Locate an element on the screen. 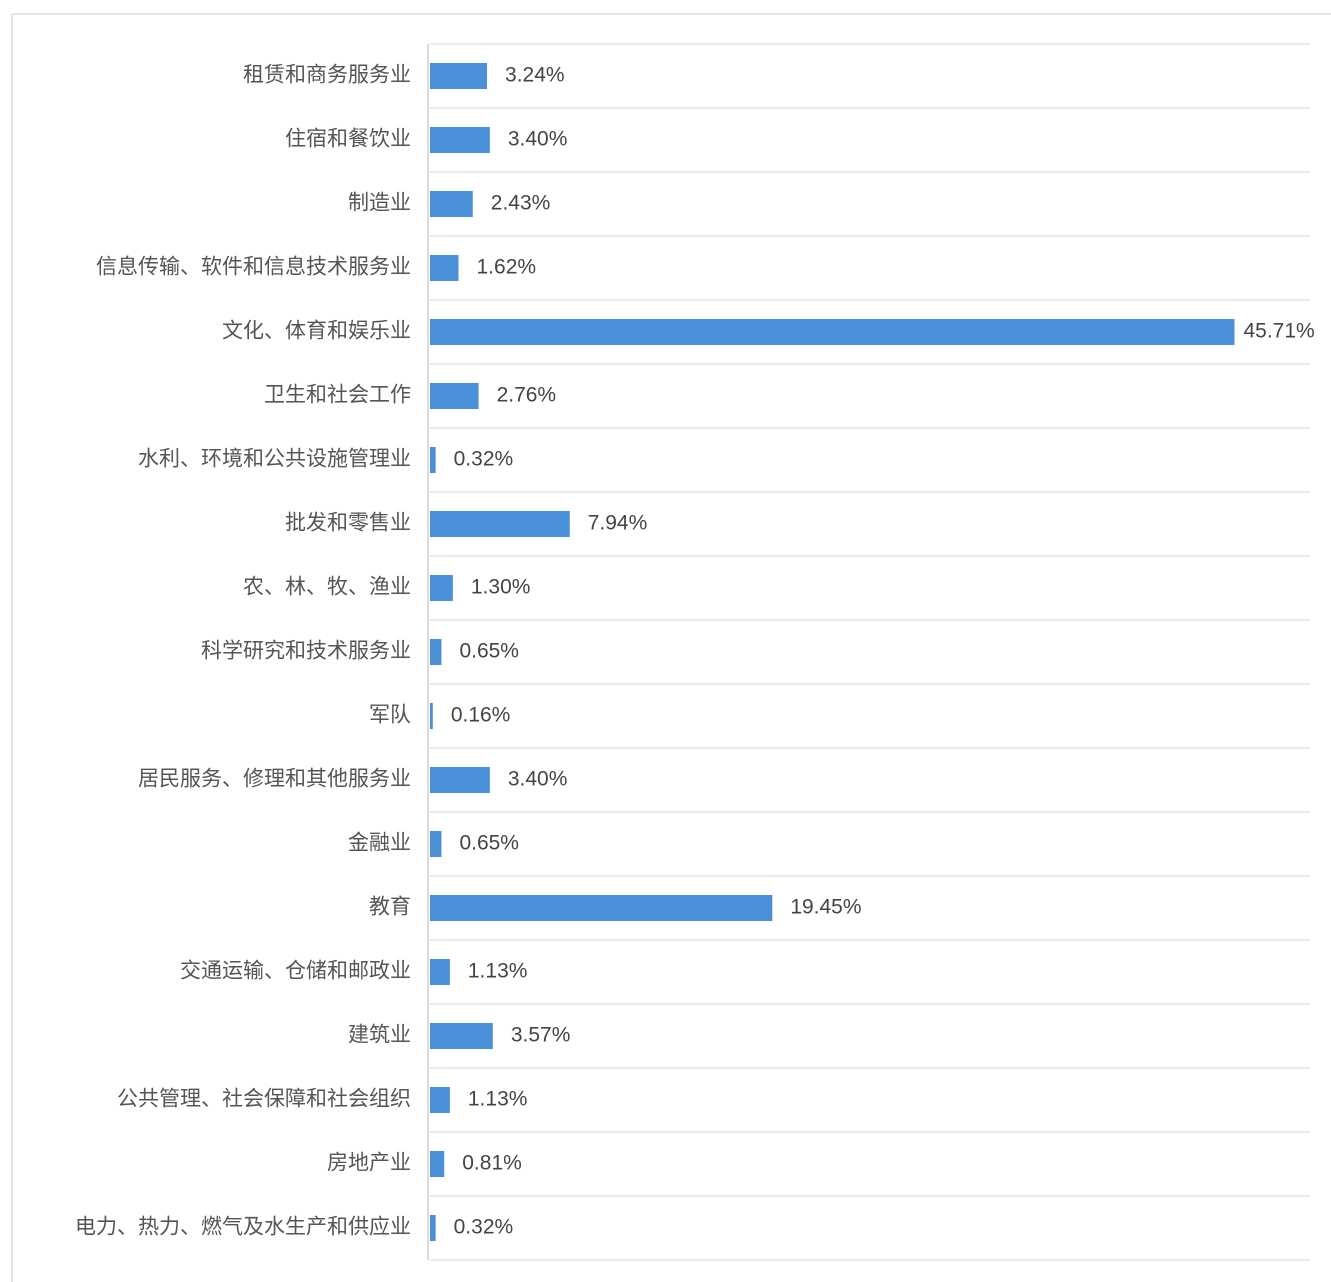 This screenshot has height=1282, width=1331. category-label: 电力、热力、燃气及水生产和供应业 is located at coordinates (243, 1227).